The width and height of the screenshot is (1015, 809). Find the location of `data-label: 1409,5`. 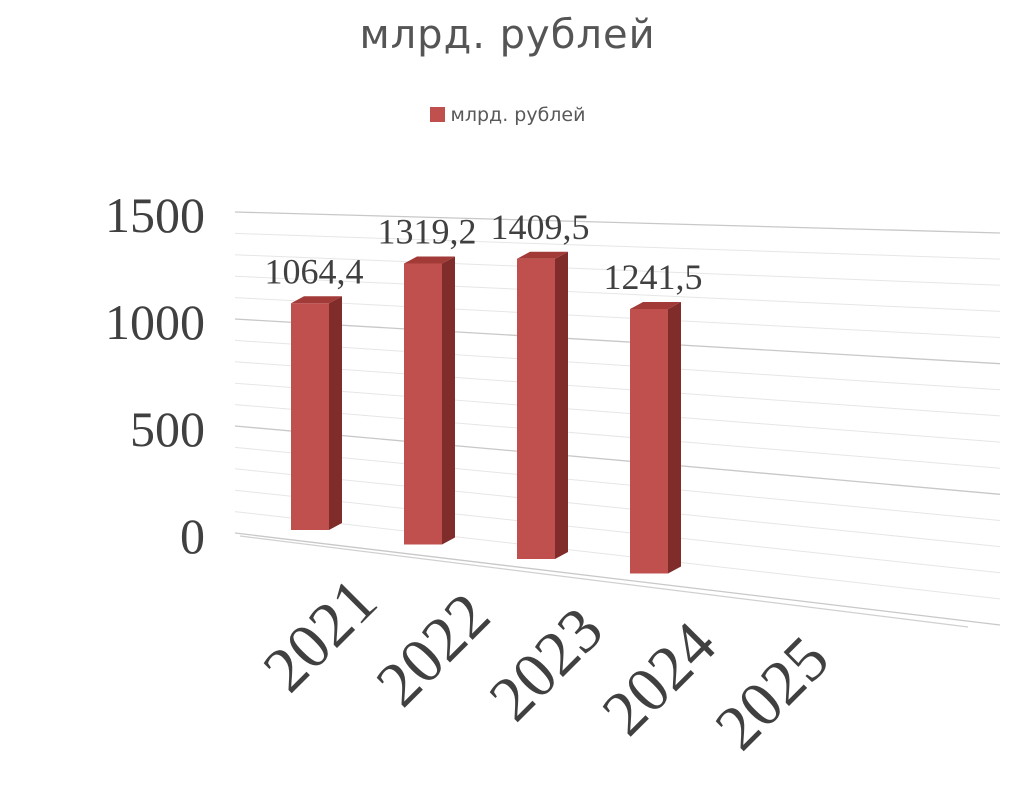

data-label: 1409,5 is located at coordinates (540, 227).